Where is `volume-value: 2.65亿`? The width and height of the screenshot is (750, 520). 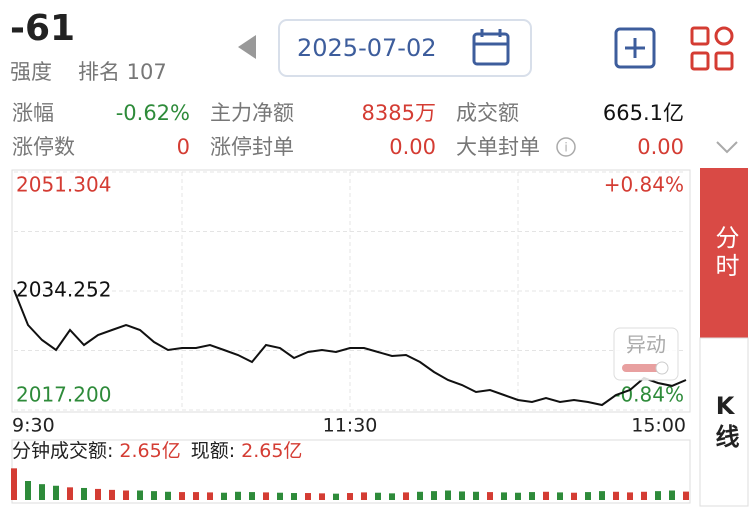 volume-value: 2.65亿 is located at coordinates (149, 451).